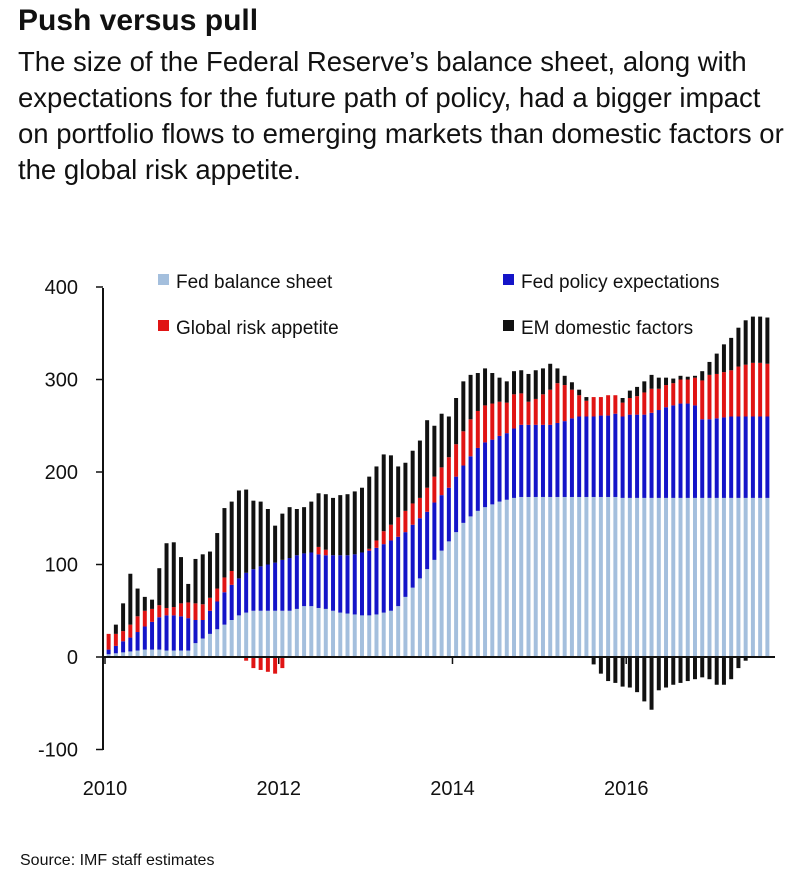  What do you see at coordinates (452, 789) in the screenshot?
I see `x-tick-label: 2014` at bounding box center [452, 789].